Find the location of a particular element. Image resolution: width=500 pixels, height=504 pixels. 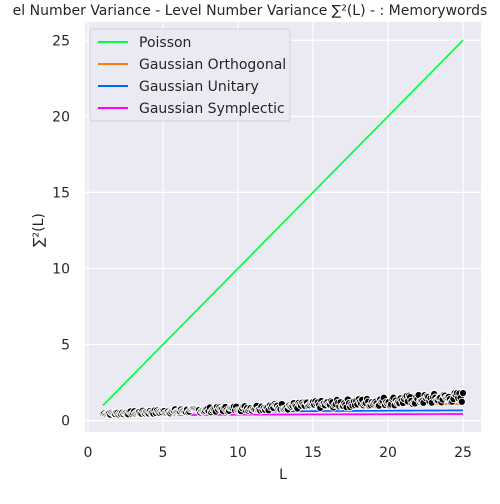

y-tick-label: 10 is located at coordinates (61, 269).